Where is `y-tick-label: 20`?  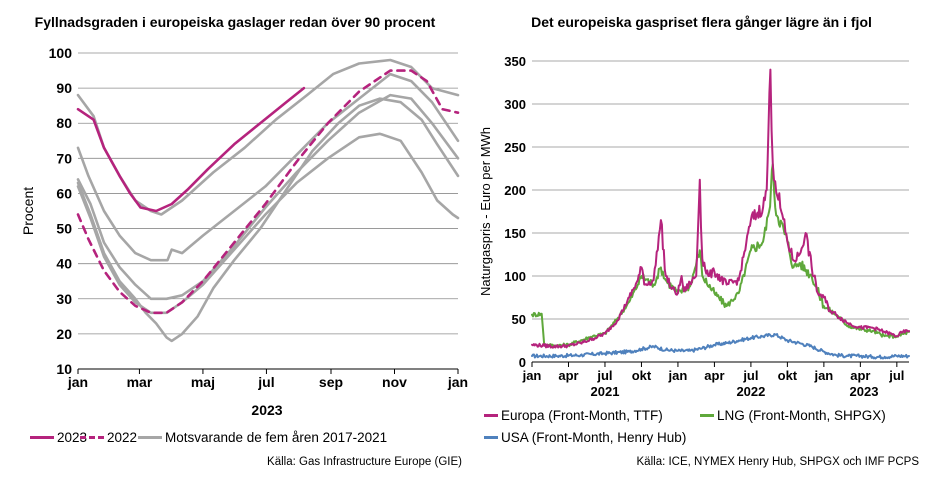
y-tick-label: 20 is located at coordinates (64, 334).